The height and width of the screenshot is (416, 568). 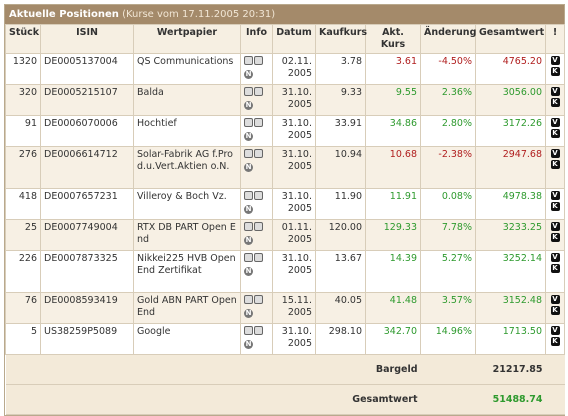 I want to click on isin: DE0008593419, so click(x=87, y=308).